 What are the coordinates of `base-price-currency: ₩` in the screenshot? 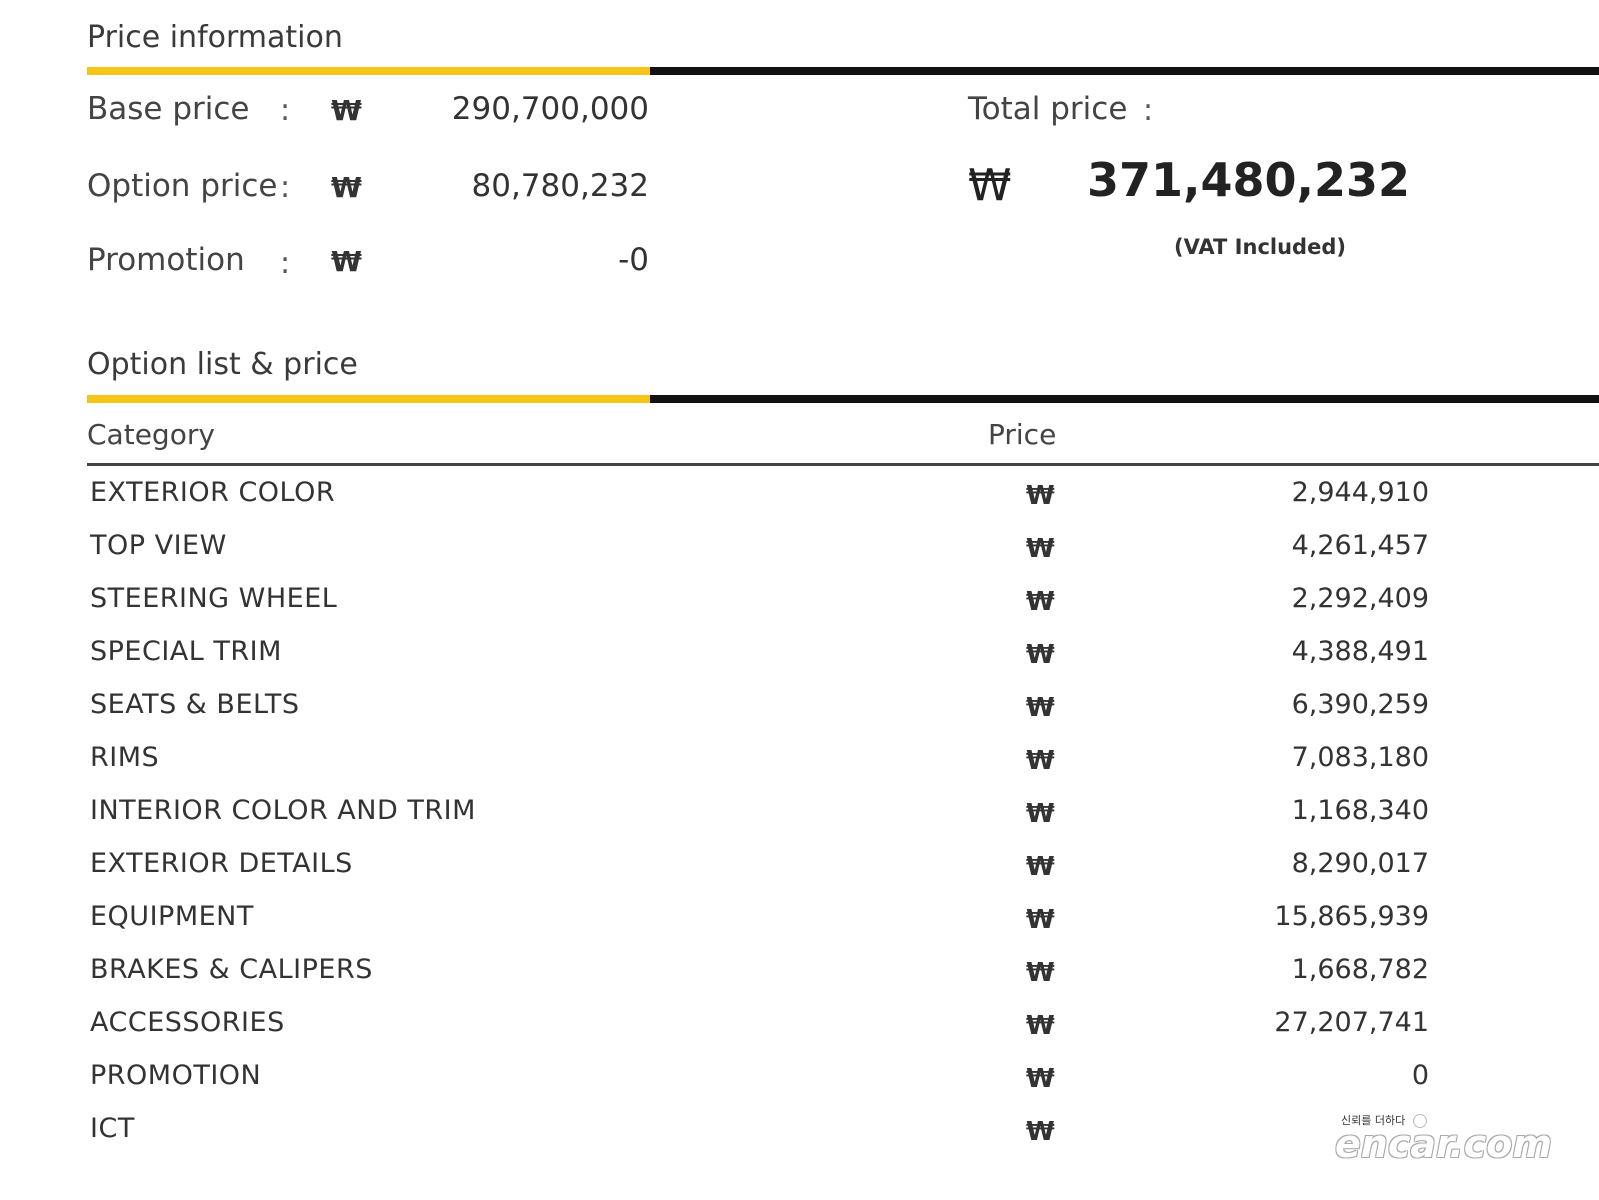 It's located at (346, 110).